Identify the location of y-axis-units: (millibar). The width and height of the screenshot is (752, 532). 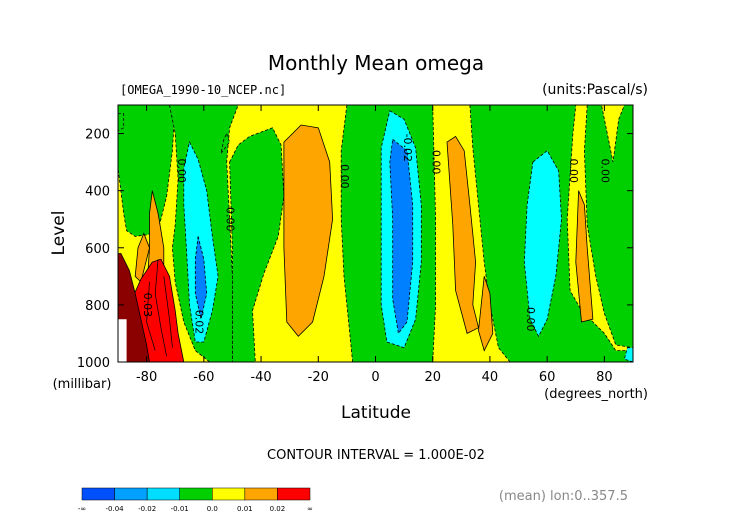
(82, 384).